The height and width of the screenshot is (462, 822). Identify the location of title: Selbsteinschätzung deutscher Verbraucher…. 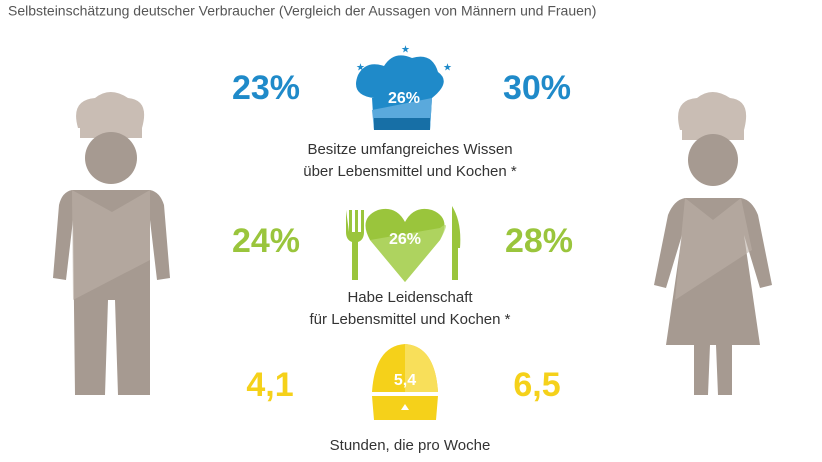
(302, 11).